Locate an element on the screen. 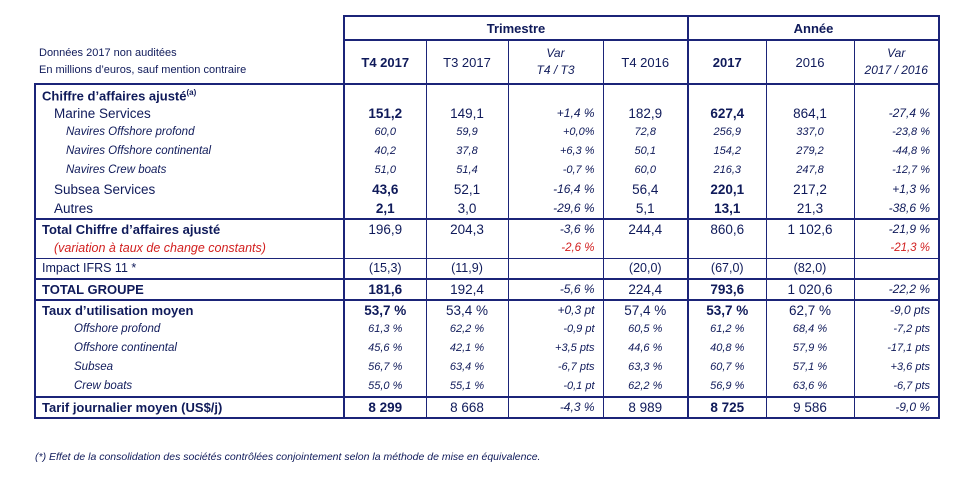 Image resolution: width=969 pixels, height=481 pixels. value-cell: 864,1 is located at coordinates (810, 113).